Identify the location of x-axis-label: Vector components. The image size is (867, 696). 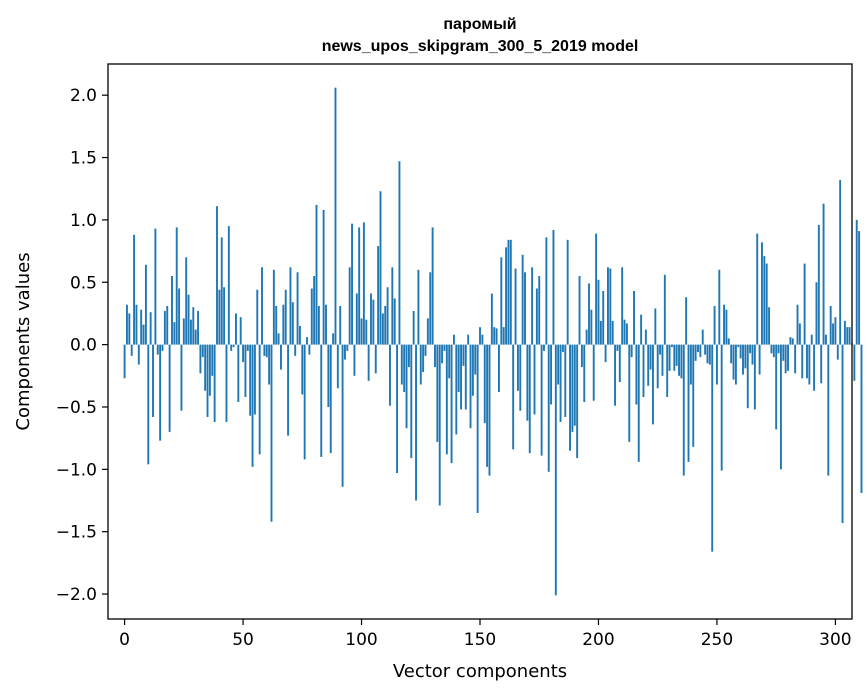
(480, 671).